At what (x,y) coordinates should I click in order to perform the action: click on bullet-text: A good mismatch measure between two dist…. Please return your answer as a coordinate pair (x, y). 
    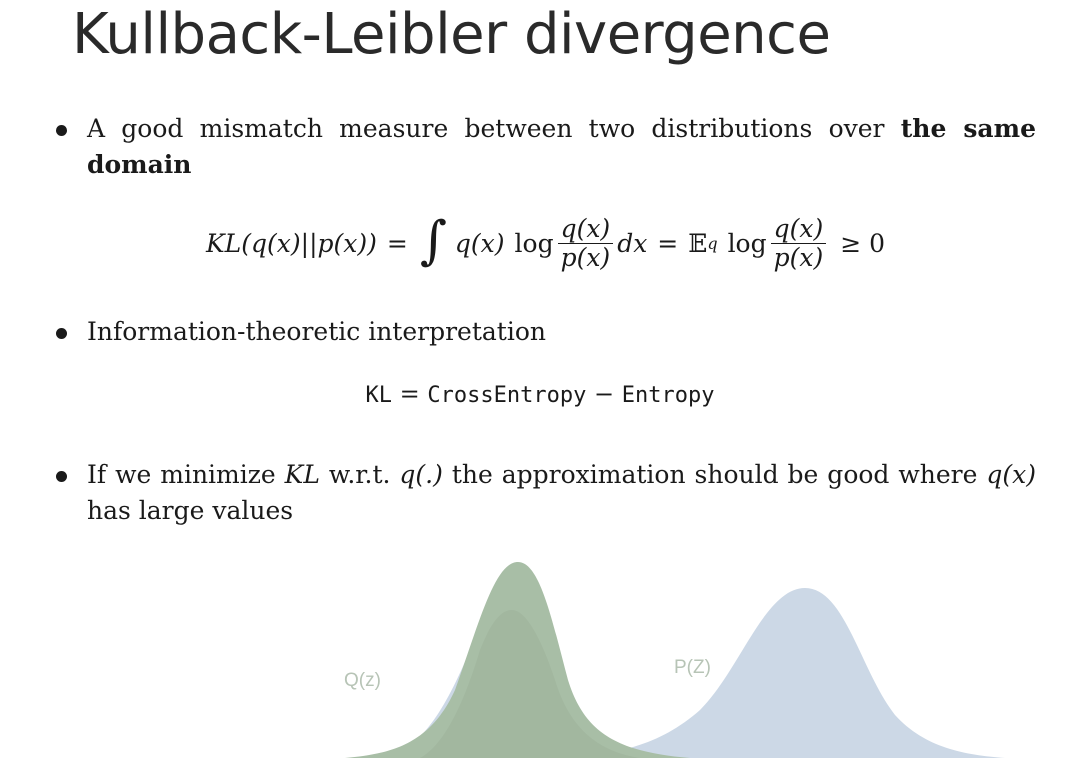
    Looking at the image, I should click on (561, 147).